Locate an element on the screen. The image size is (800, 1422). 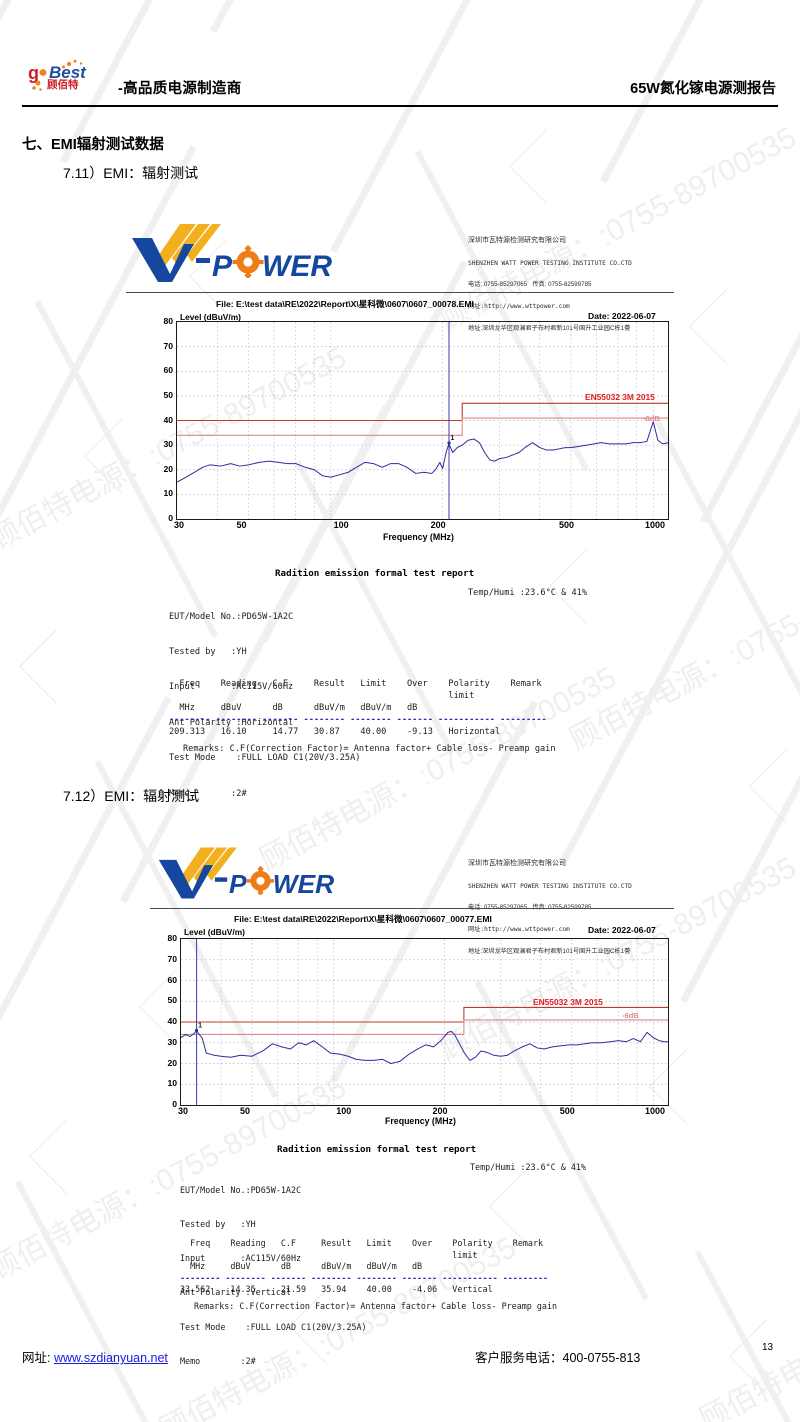
footer-website-link: www.szdianyuan.net is located at coordinates (110, 1358).